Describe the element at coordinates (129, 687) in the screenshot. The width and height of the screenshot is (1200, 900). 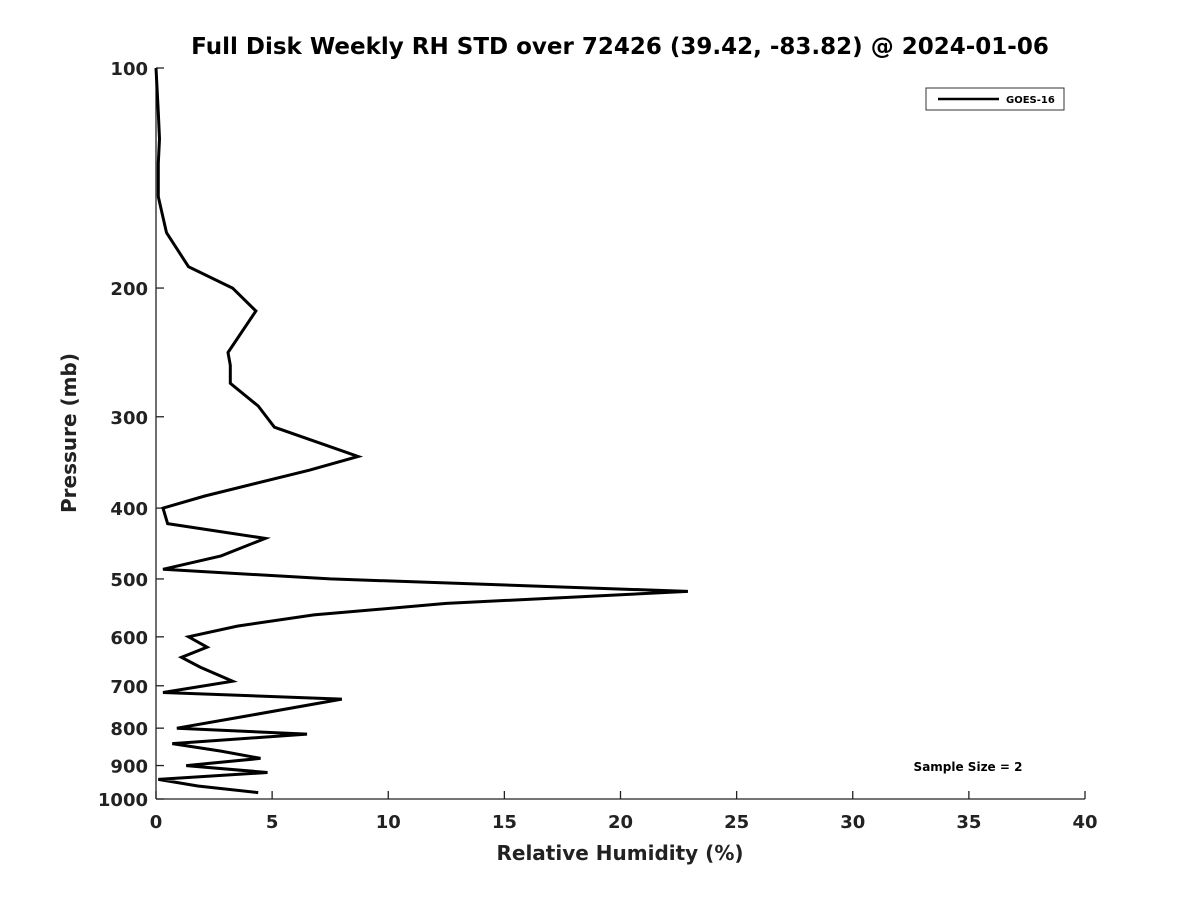
I see `y-tick-label: 700` at that location.